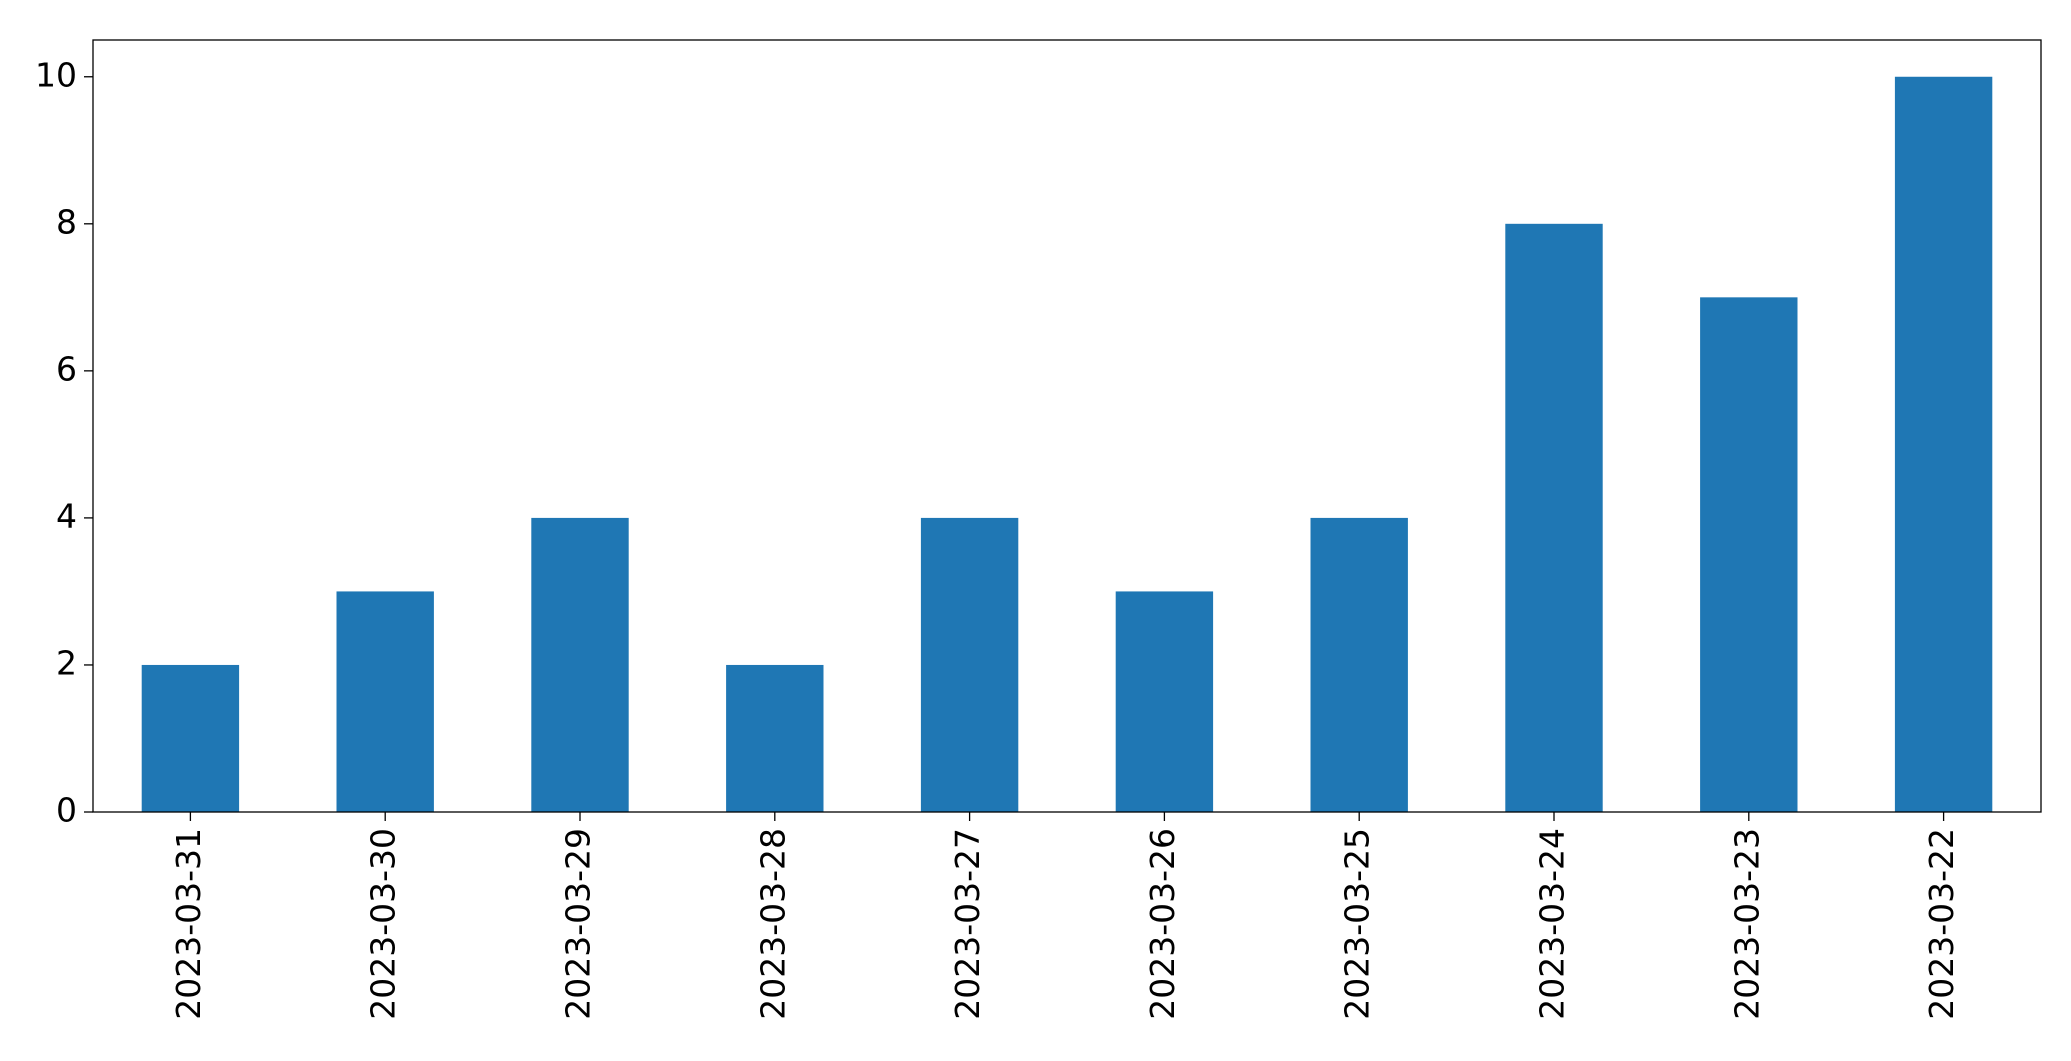 The height and width of the screenshot is (1061, 2071). I want to click on y-tick-label: 6, so click(66, 368).